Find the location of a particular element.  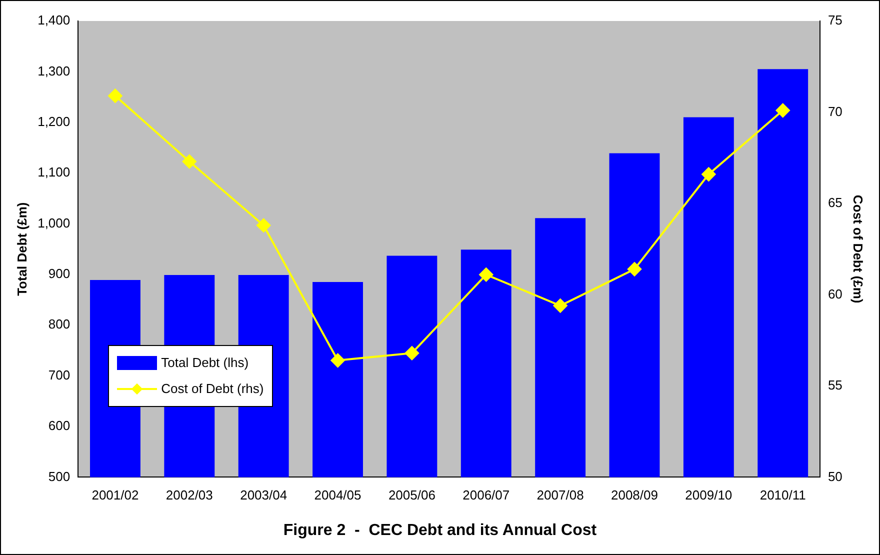

y-tick-label: 1,100 is located at coordinates (54, 172).